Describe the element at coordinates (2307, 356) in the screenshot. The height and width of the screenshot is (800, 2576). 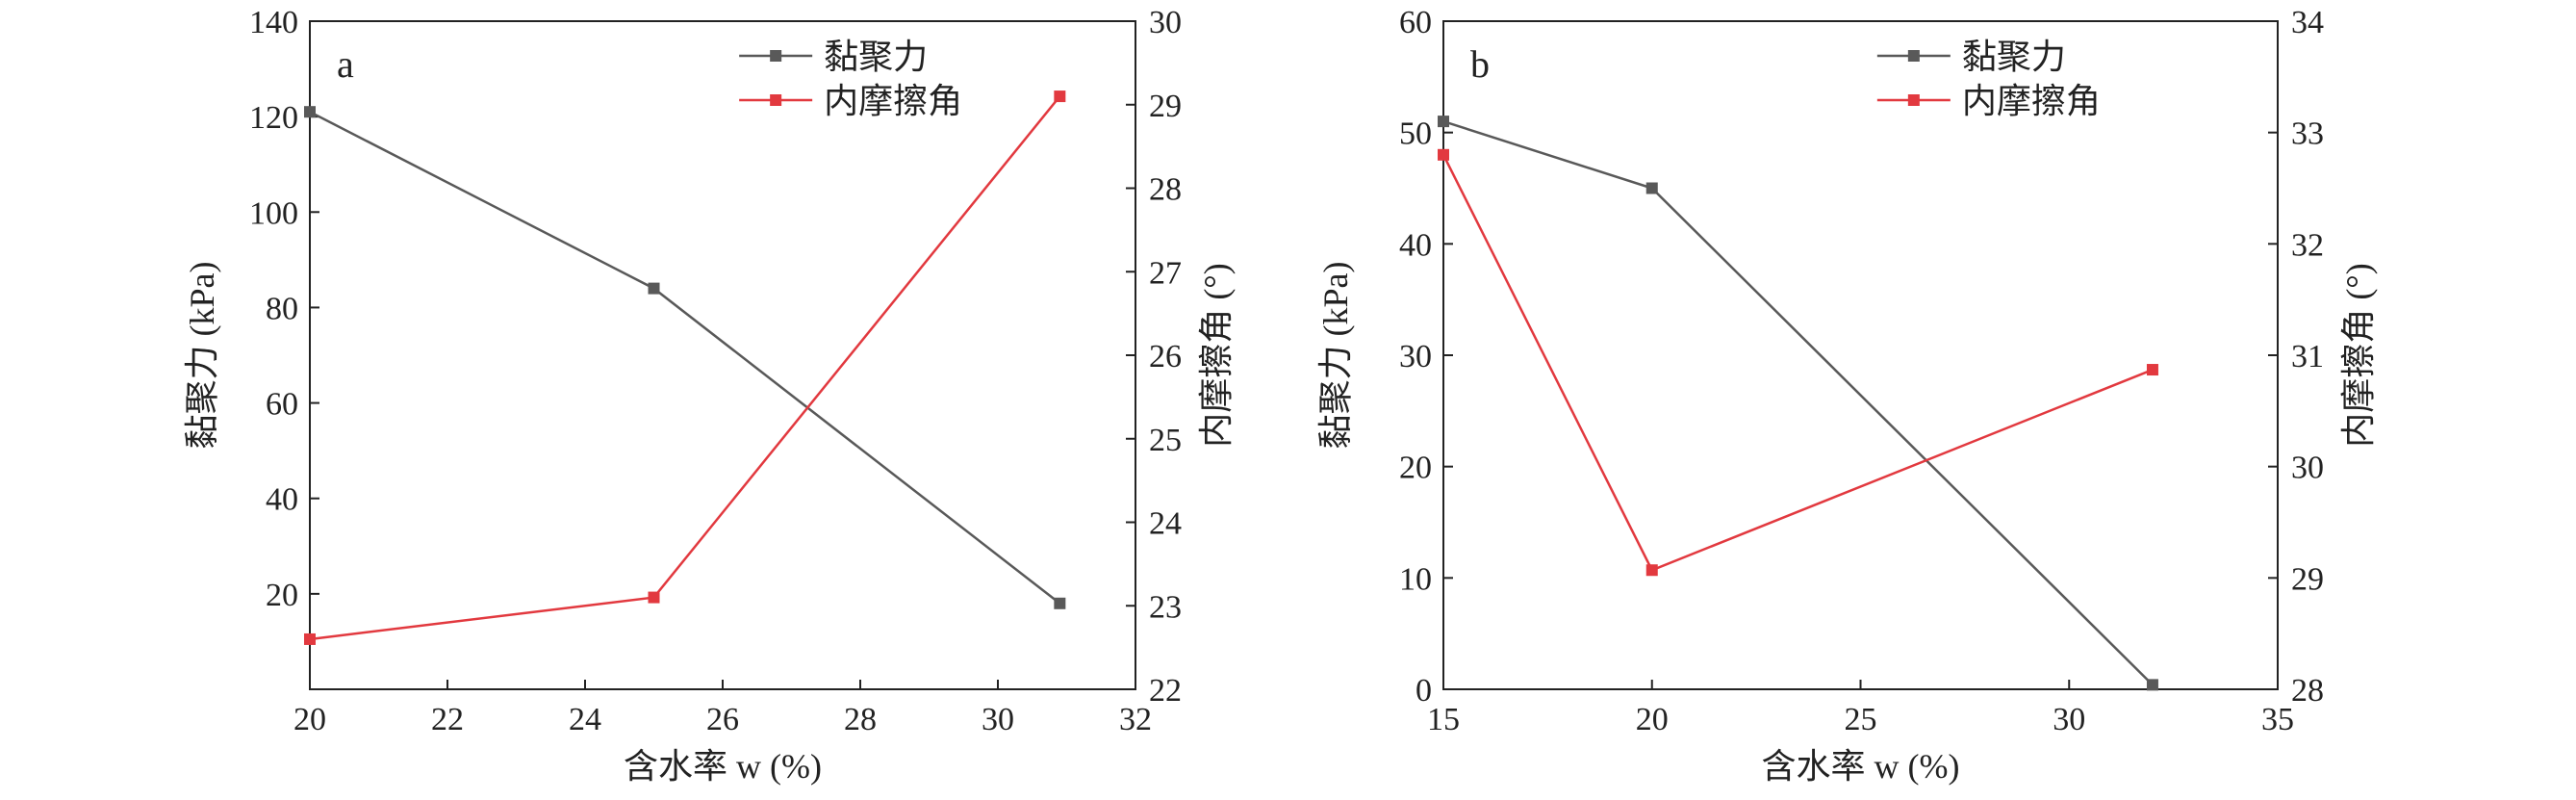
I see `y2-tick-label: 31` at that location.